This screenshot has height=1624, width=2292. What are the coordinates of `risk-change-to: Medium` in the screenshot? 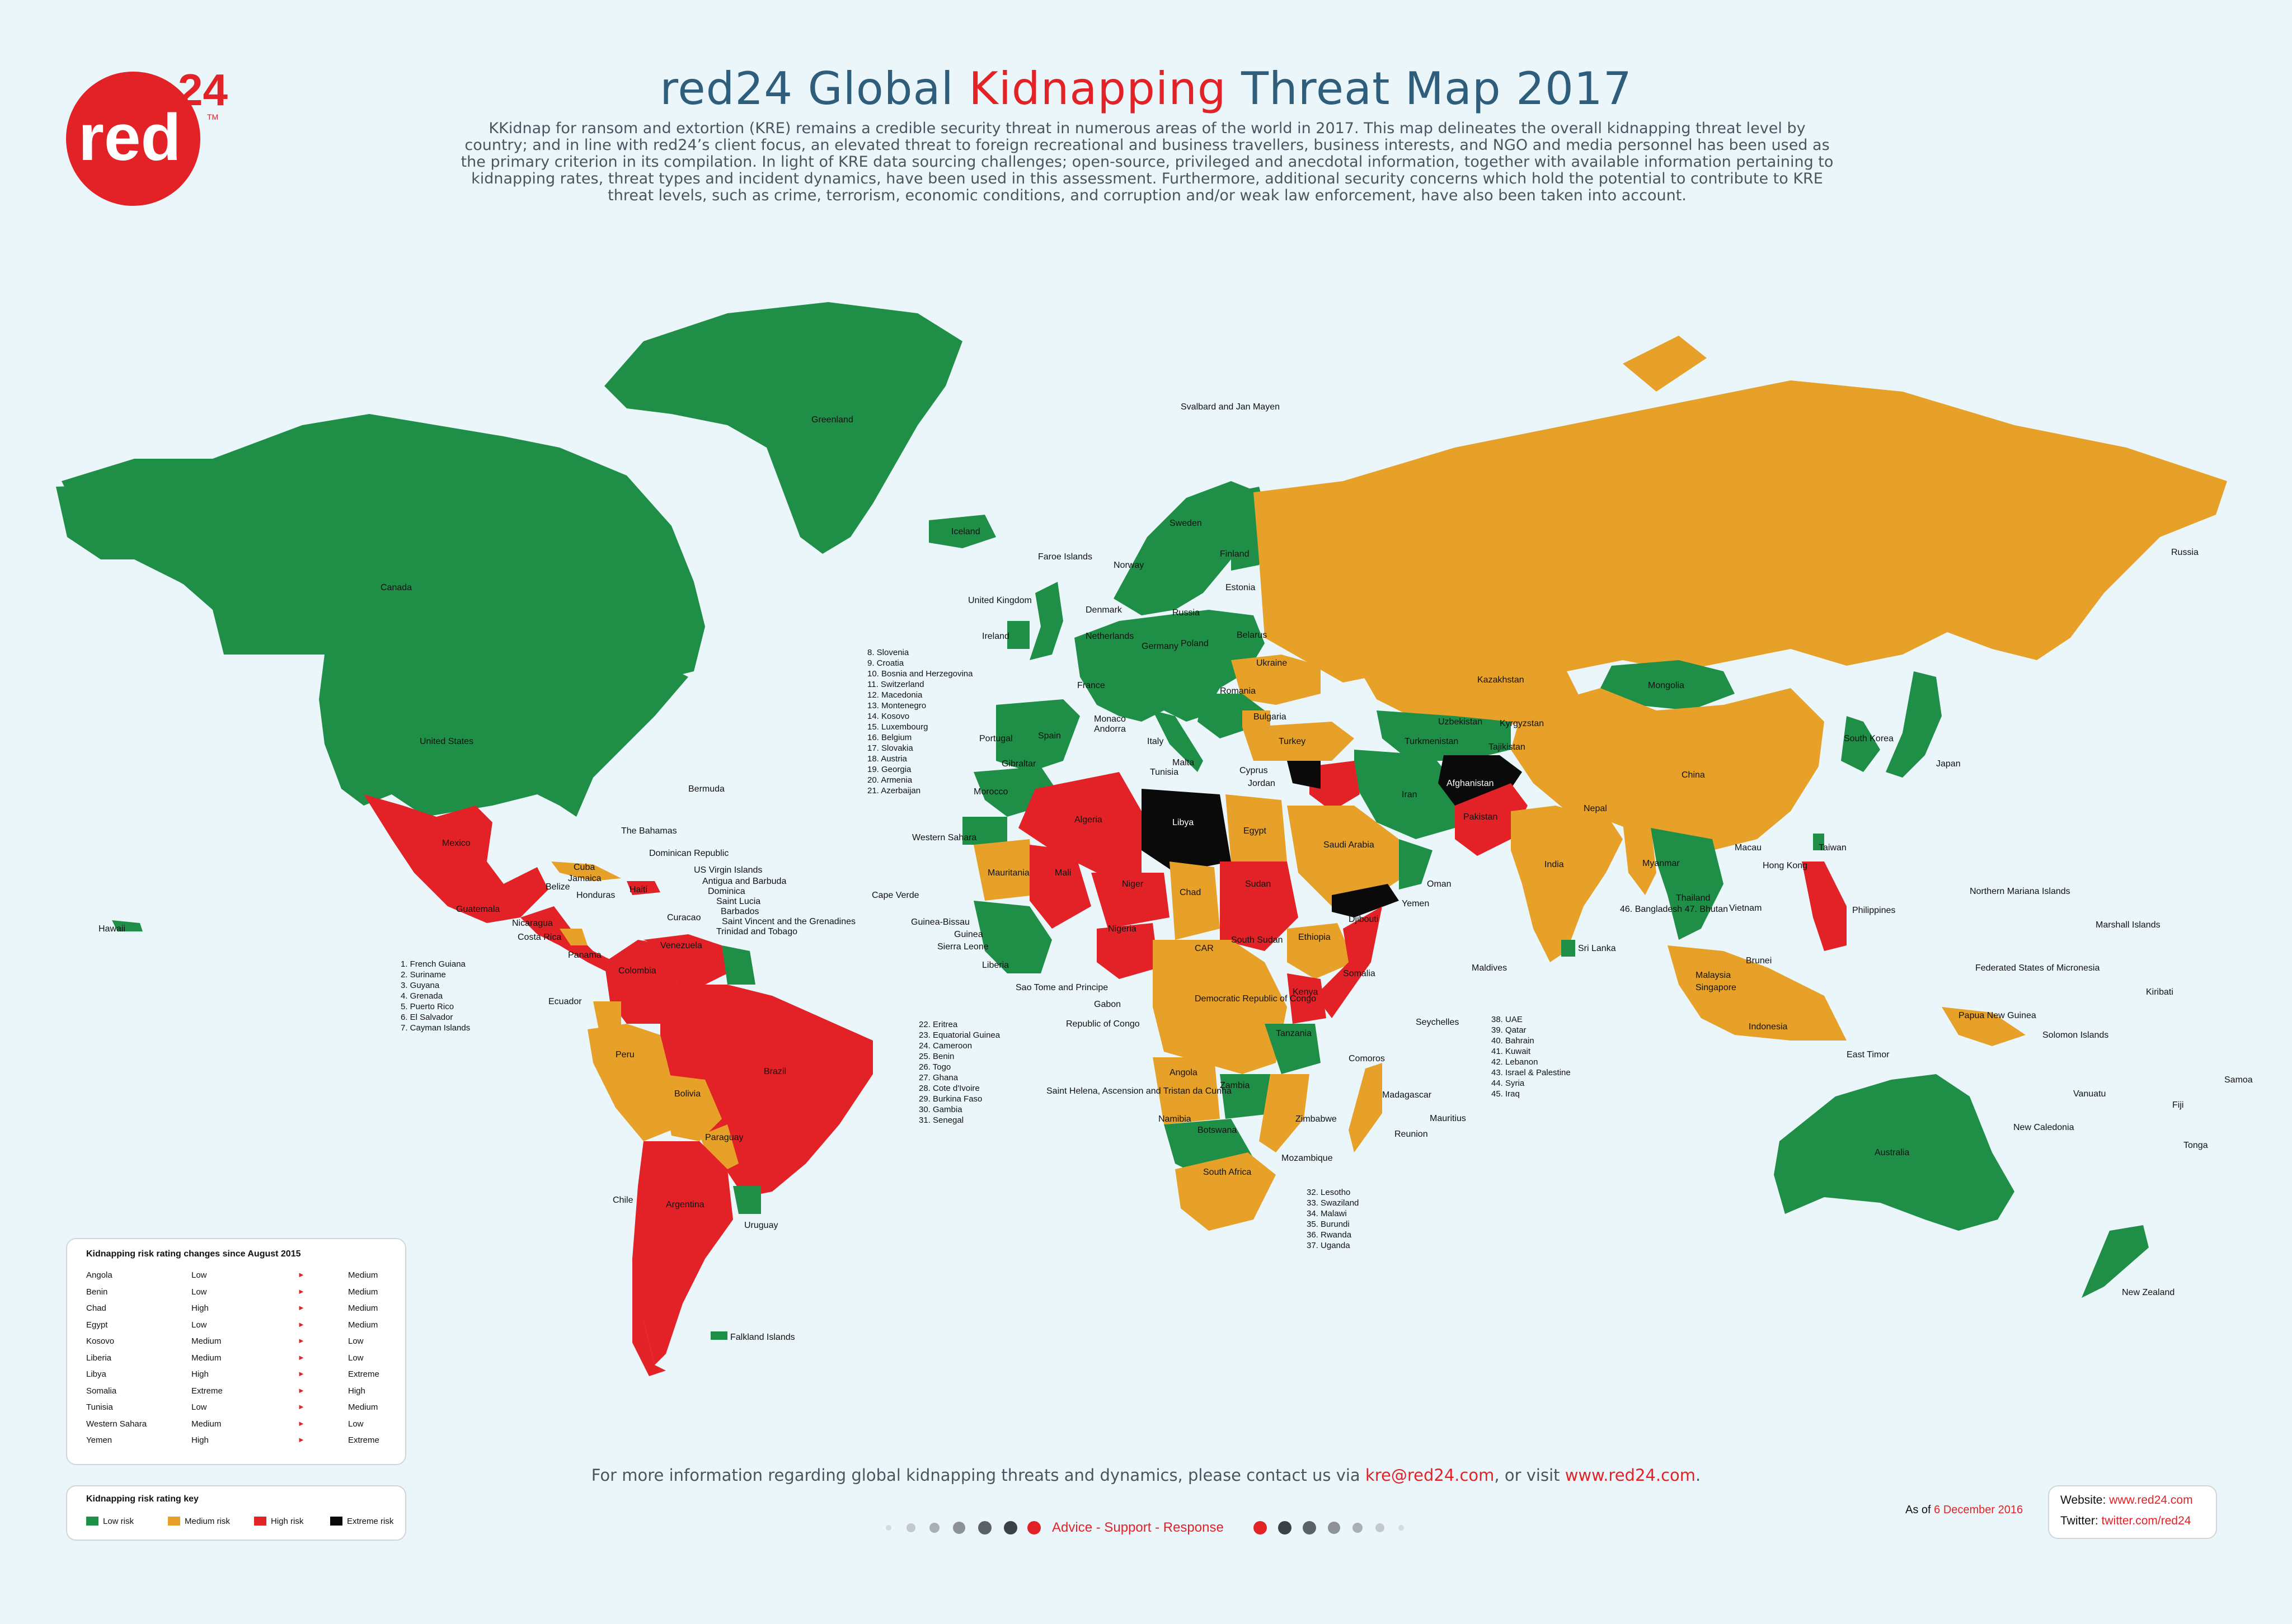 It's located at (363, 1308).